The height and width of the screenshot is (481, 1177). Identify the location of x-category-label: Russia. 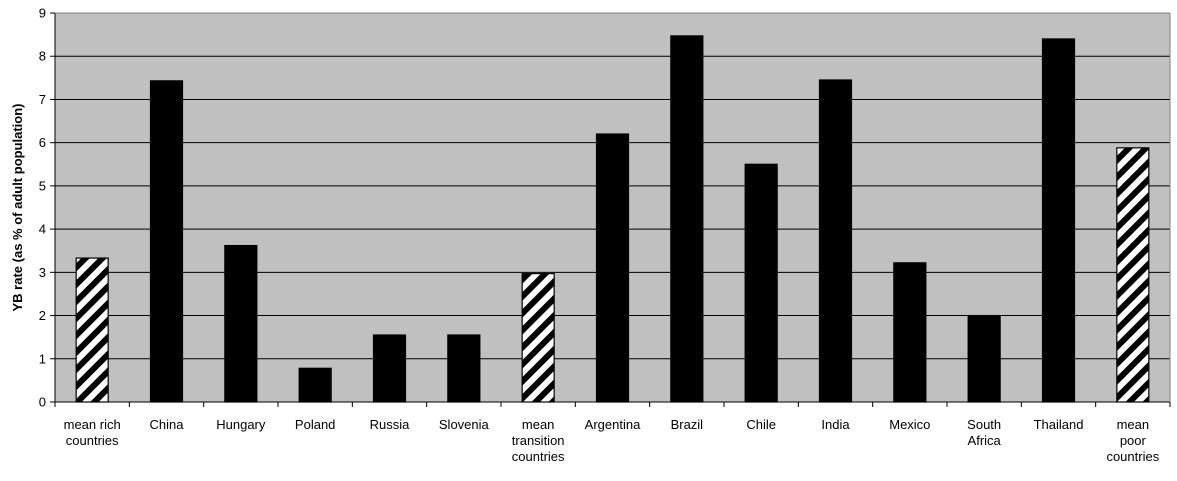
(390, 424).